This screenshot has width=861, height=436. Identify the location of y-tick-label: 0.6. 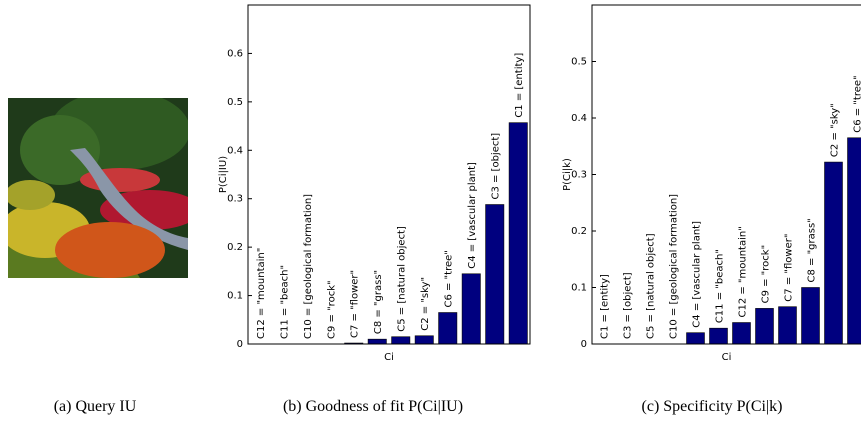
(235, 53).